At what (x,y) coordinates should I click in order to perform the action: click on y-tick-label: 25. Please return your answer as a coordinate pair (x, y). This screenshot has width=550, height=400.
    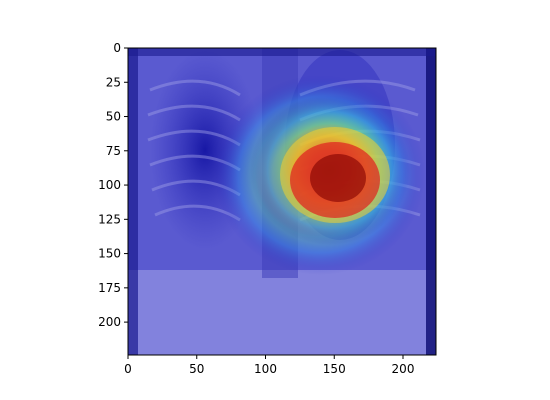
    Looking at the image, I should click on (113, 82).